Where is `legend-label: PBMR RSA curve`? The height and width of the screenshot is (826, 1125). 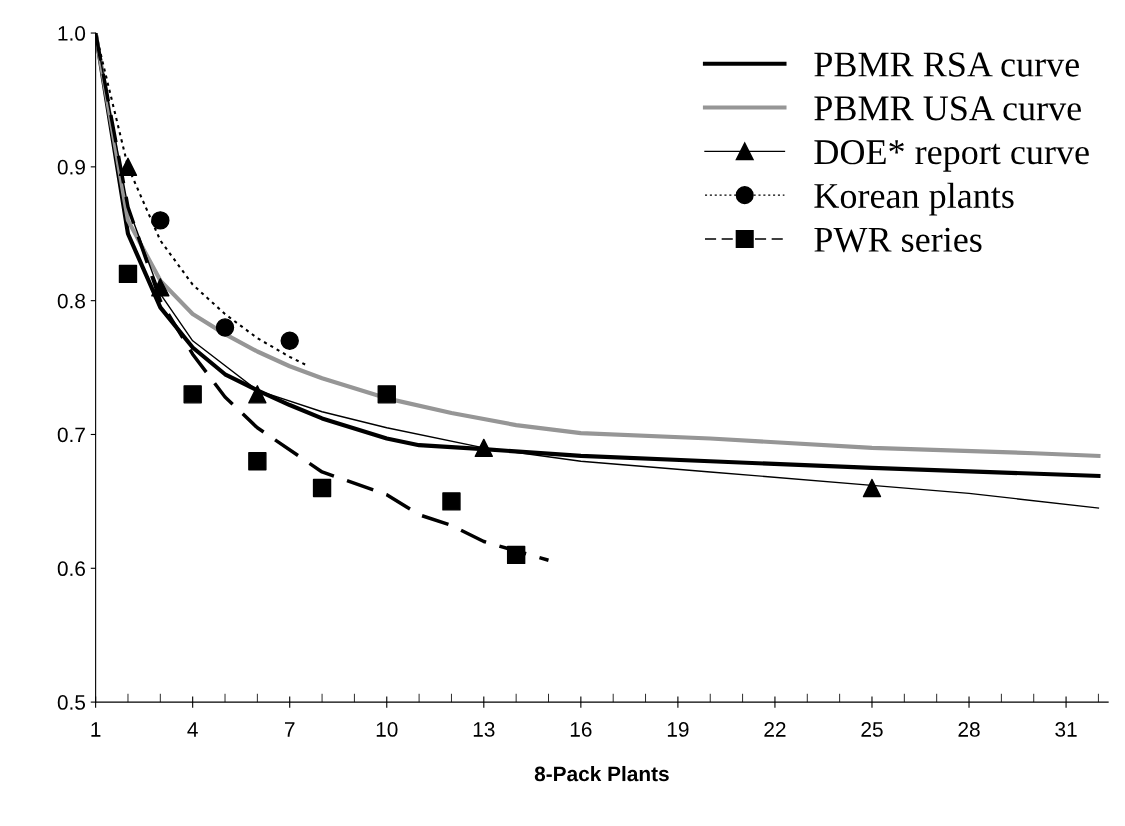
legend-label: PBMR RSA curve is located at coordinates (946, 64).